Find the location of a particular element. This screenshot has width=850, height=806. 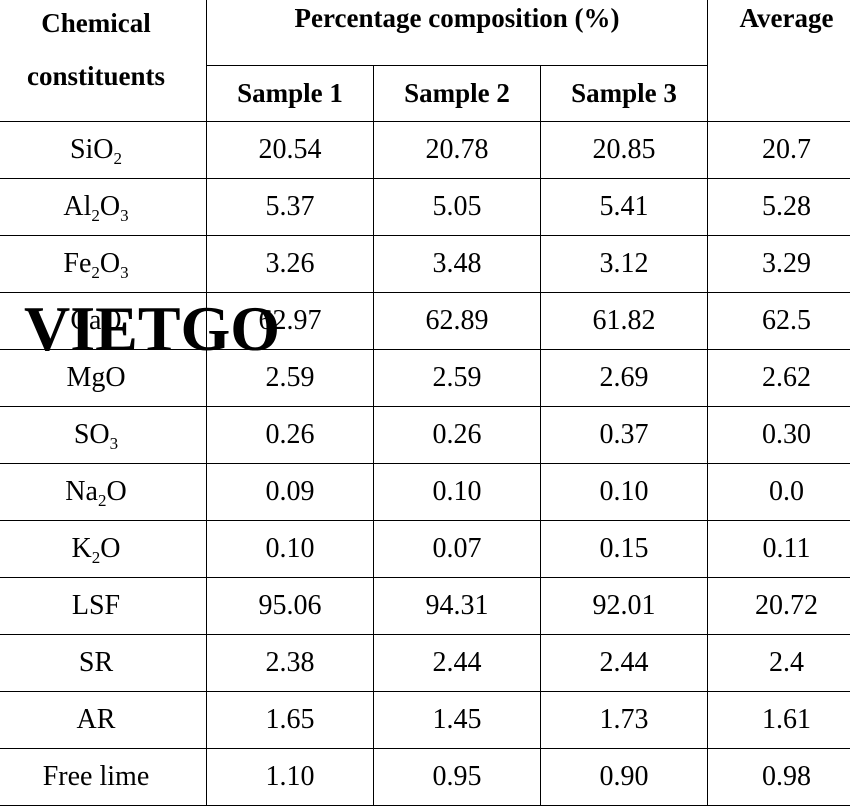

constituent-name: Fe is located at coordinates (77, 263).